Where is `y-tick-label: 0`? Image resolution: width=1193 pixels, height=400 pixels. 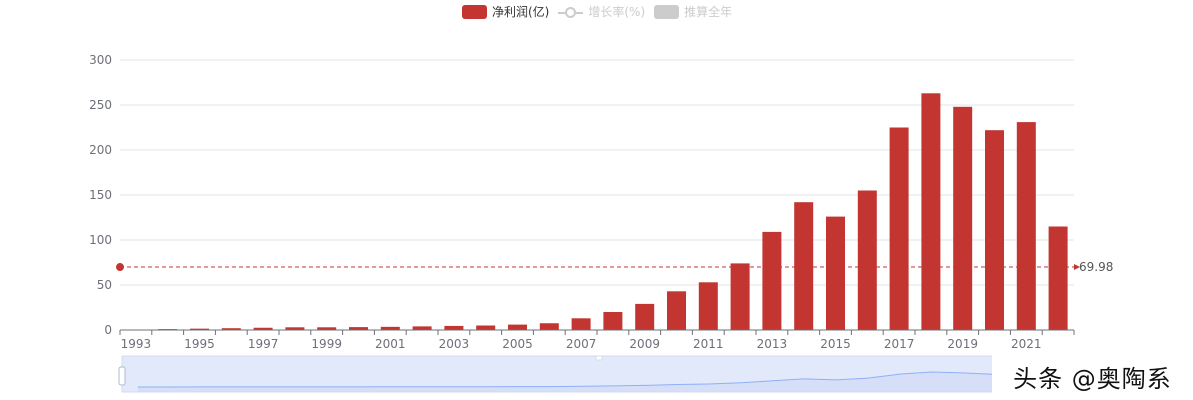
y-tick-label: 0 is located at coordinates (108, 330).